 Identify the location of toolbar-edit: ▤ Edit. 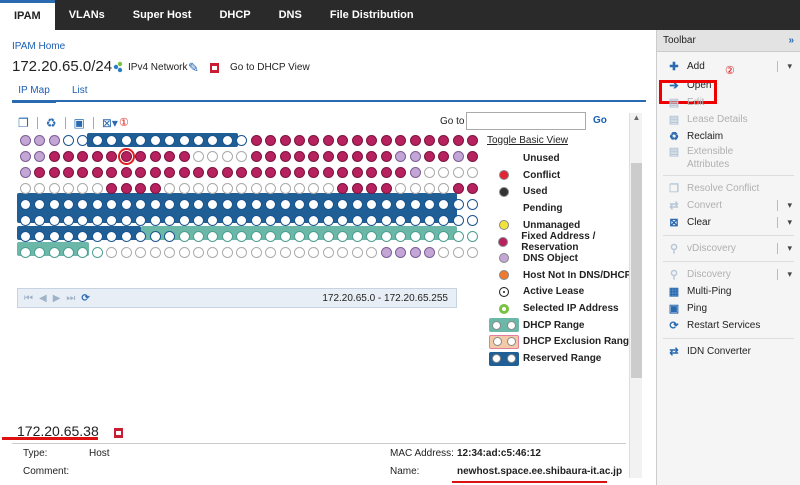
(728, 102).